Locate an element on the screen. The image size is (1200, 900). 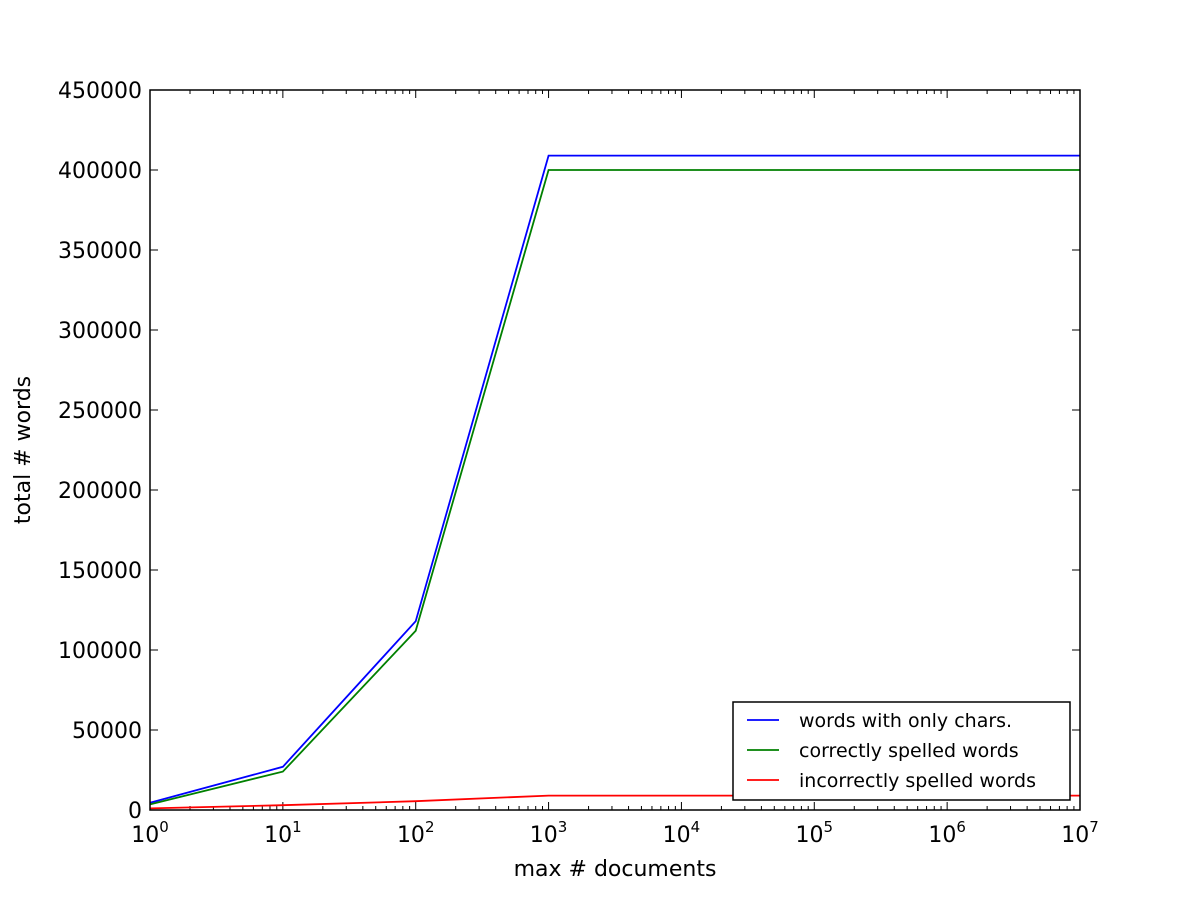
y-axis-label: total # words is located at coordinates (23, 450).